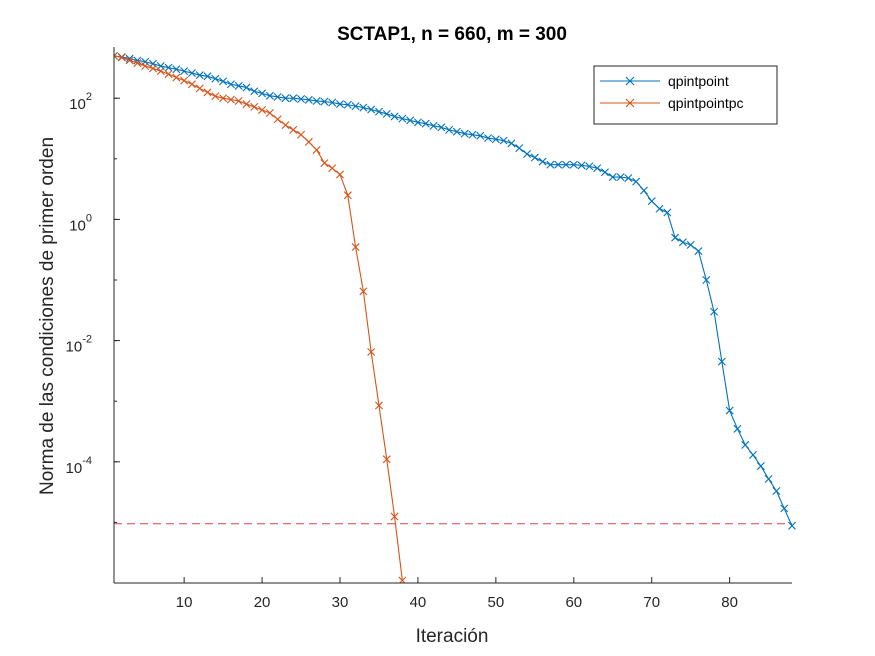  Describe the element at coordinates (452, 636) in the screenshot. I see `x-axis-label: Iteración` at that location.